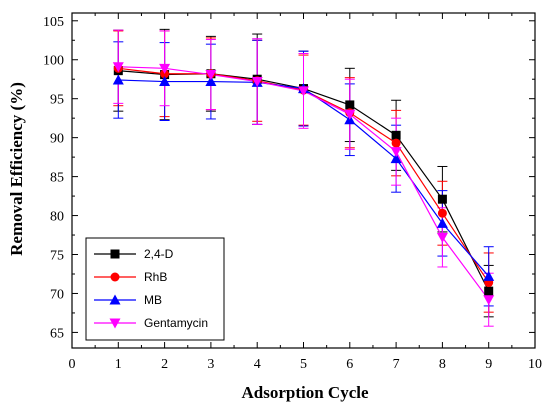 The image size is (550, 409). What do you see at coordinates (57, 333) in the screenshot?
I see `y-tick-label: 65` at bounding box center [57, 333].